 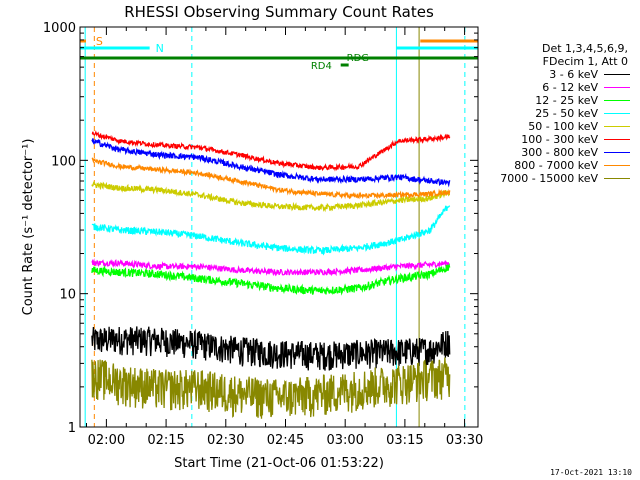 What do you see at coordinates (573, 74) in the screenshot?
I see `legend-label: 3 - 6 keV` at bounding box center [573, 74].